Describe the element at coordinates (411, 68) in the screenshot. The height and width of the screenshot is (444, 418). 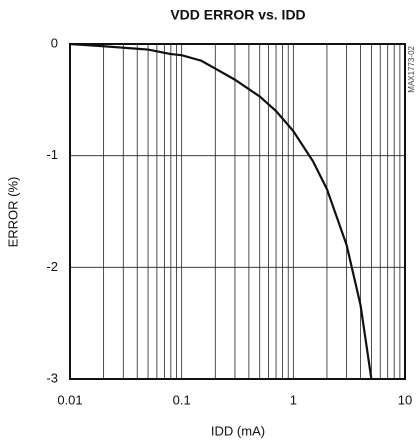
I see `annotation: MAX1773-02` at that location.